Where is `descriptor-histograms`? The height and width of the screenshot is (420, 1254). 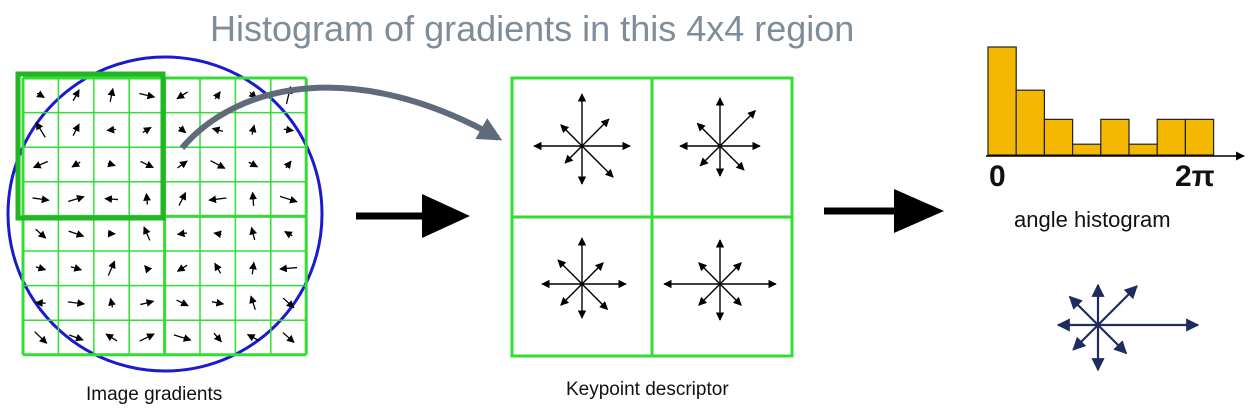
descriptor-histograms is located at coordinates (655, 207).